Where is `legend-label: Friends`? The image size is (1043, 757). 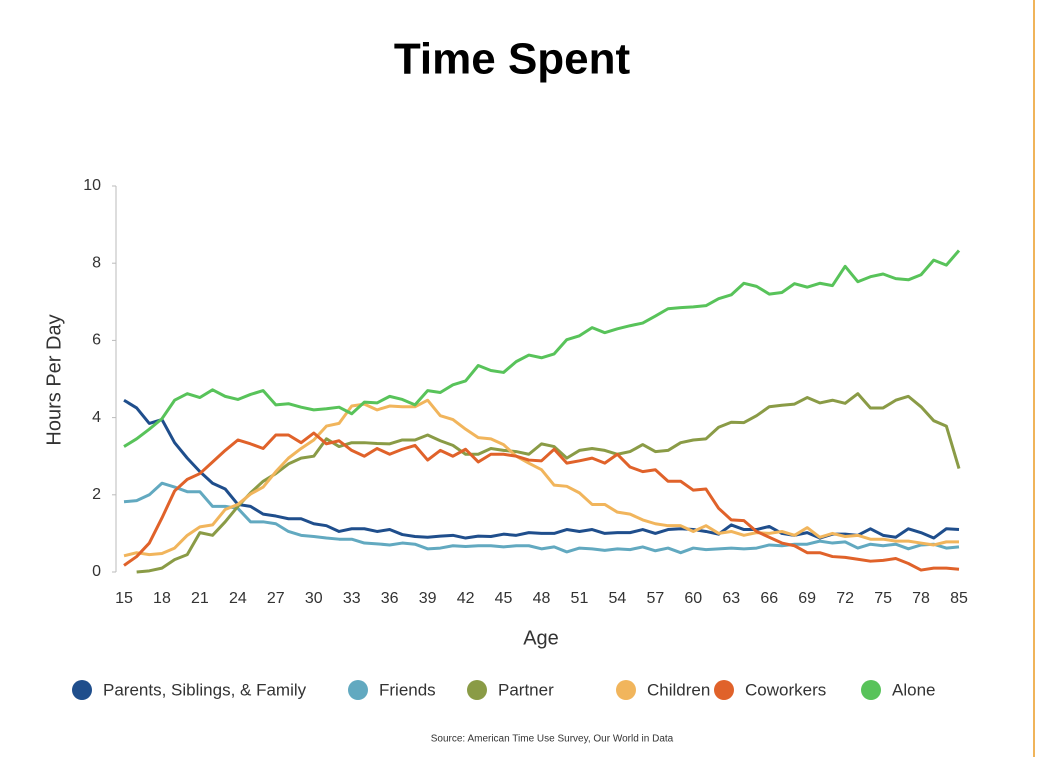 legend-label: Friends is located at coordinates (407, 689).